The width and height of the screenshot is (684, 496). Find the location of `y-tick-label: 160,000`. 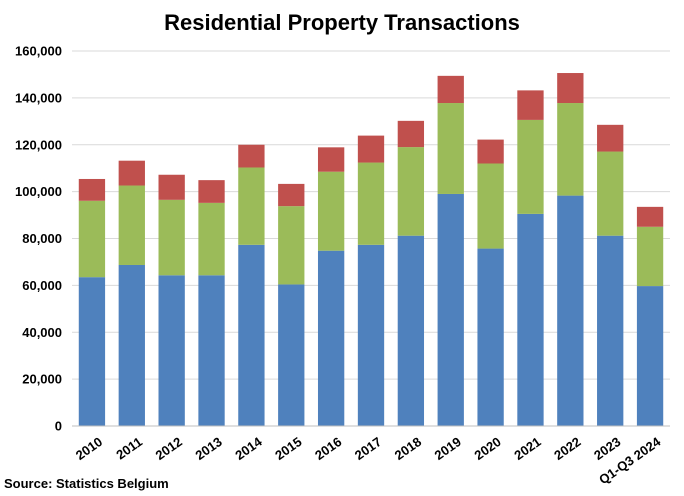

y-tick-label: 160,000 is located at coordinates (38, 51).